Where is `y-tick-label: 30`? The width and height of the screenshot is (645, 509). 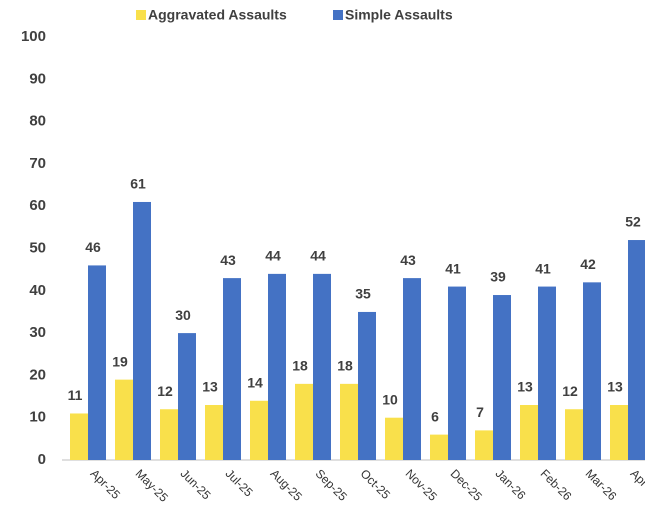
y-tick-label: 30 is located at coordinates (37, 332).